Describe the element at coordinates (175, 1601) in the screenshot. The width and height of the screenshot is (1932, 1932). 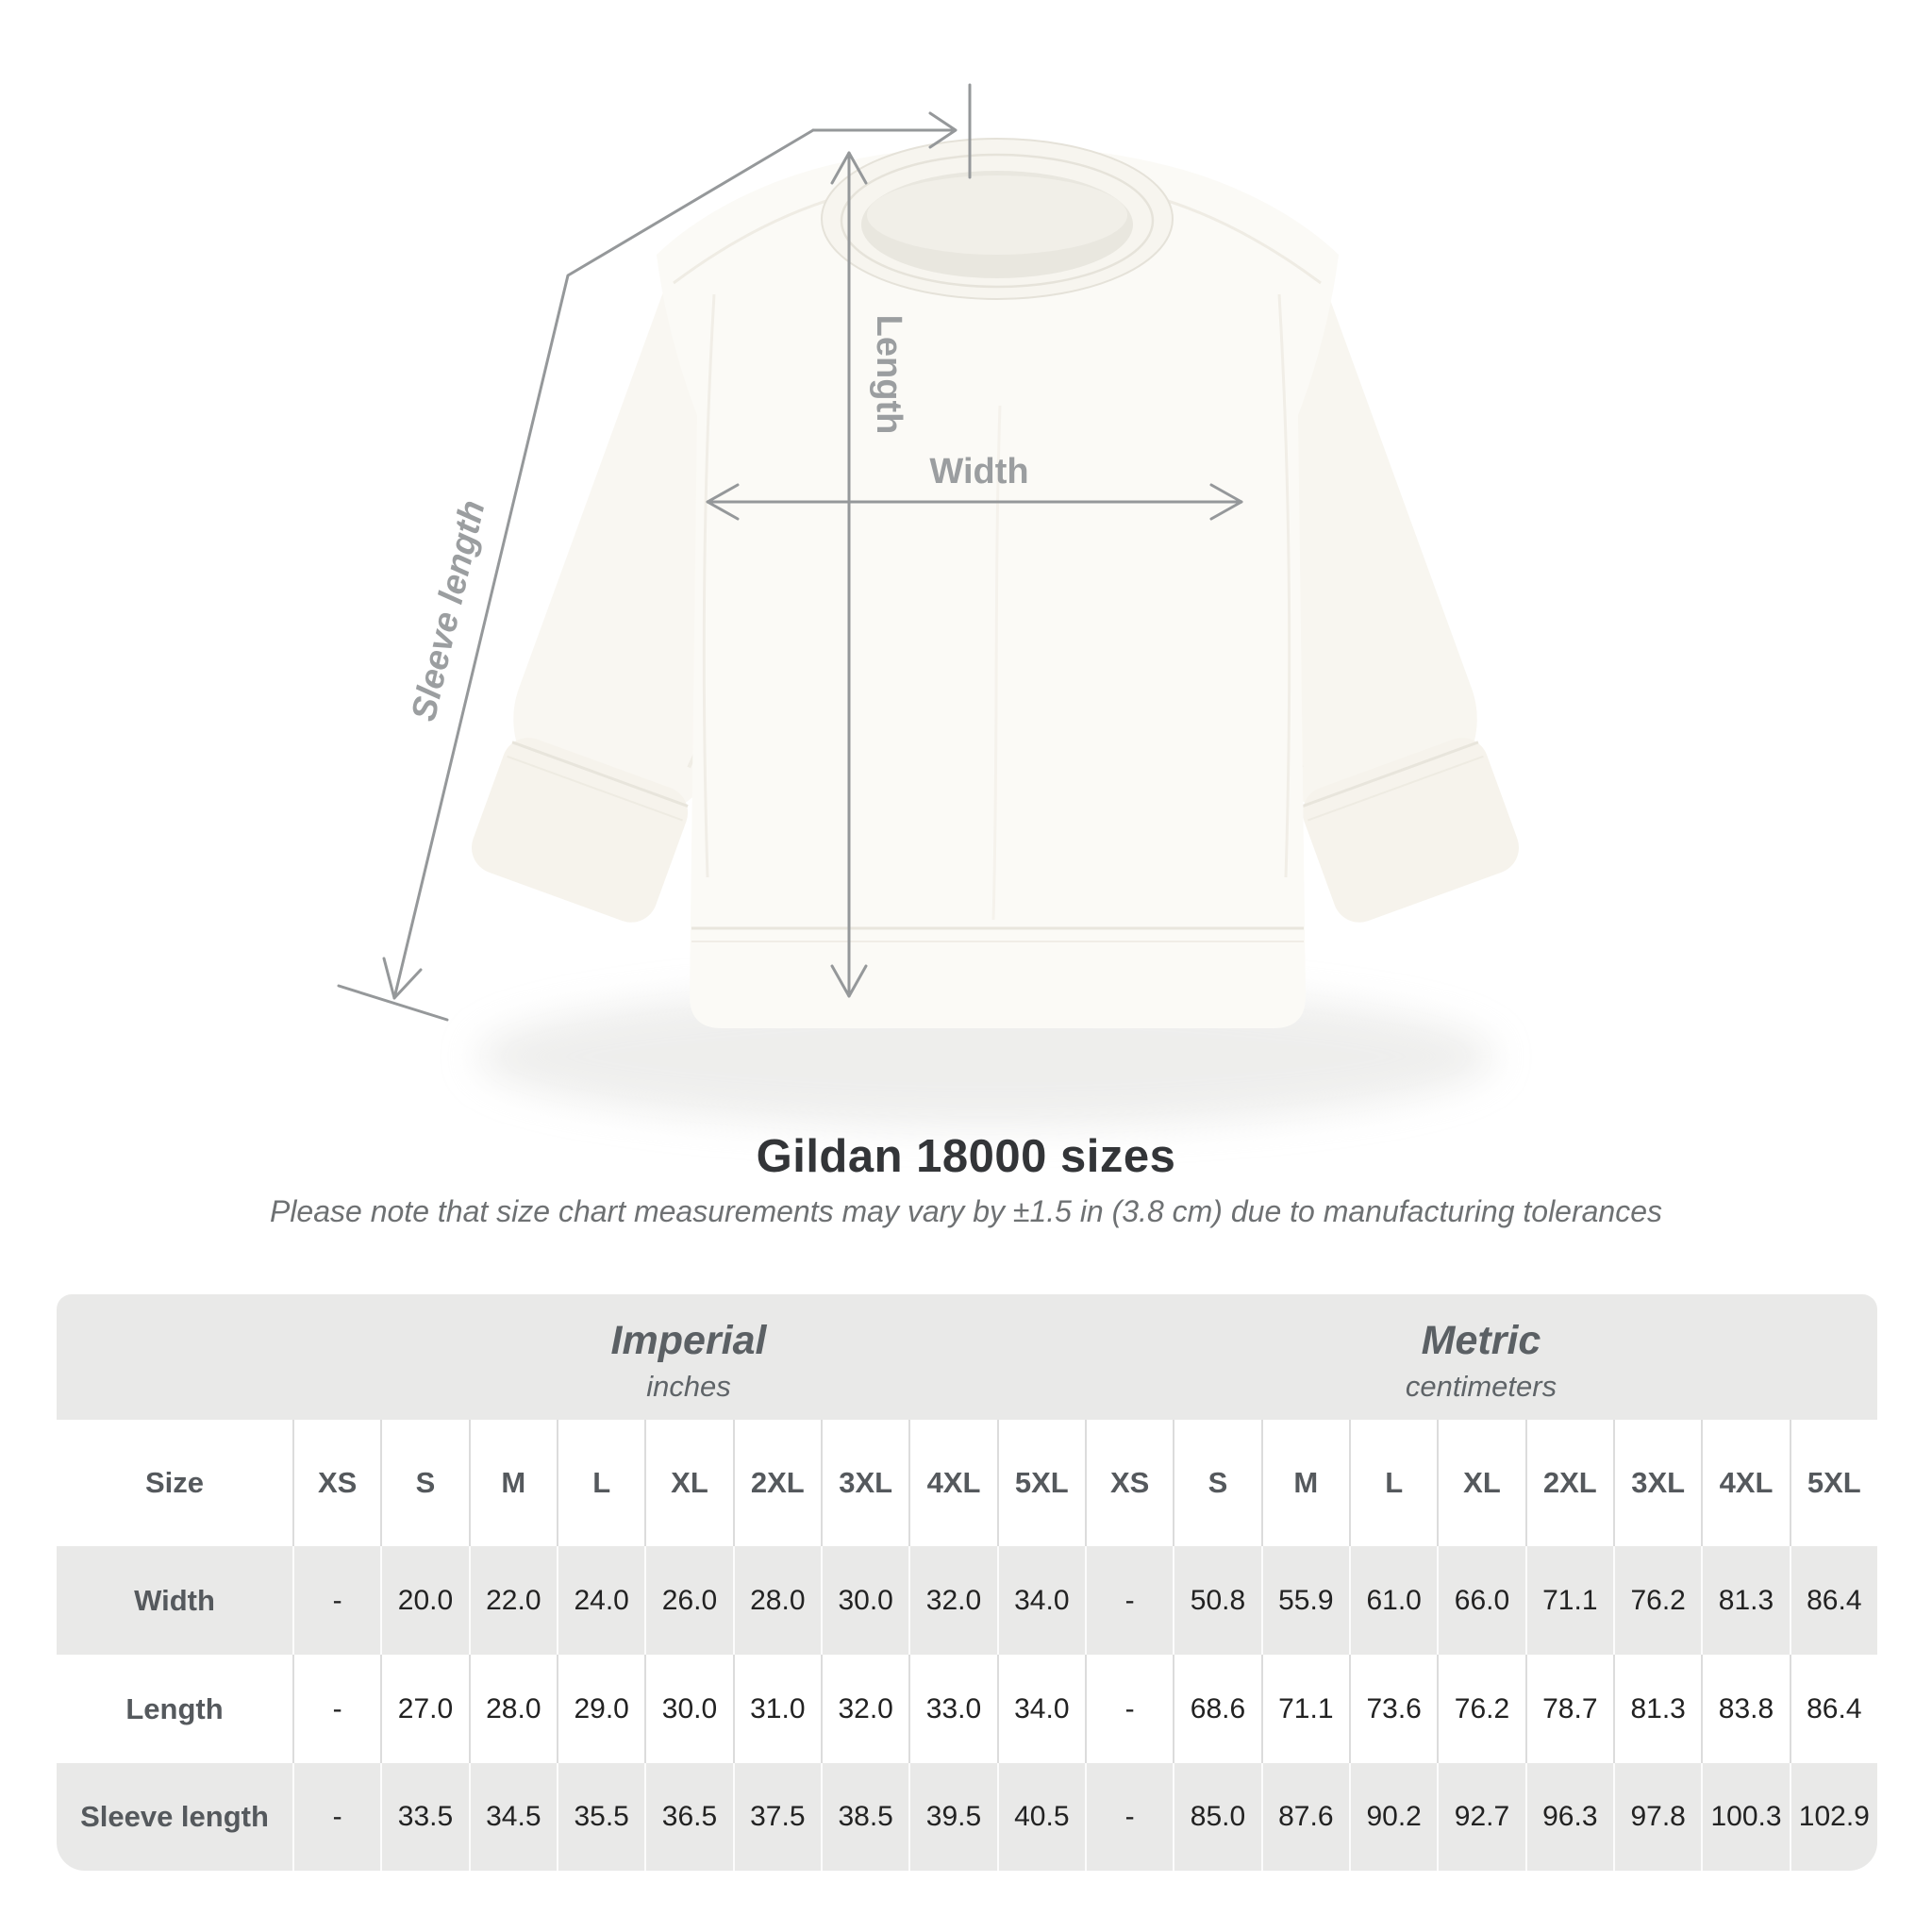
I see `row-label: Width` at that location.